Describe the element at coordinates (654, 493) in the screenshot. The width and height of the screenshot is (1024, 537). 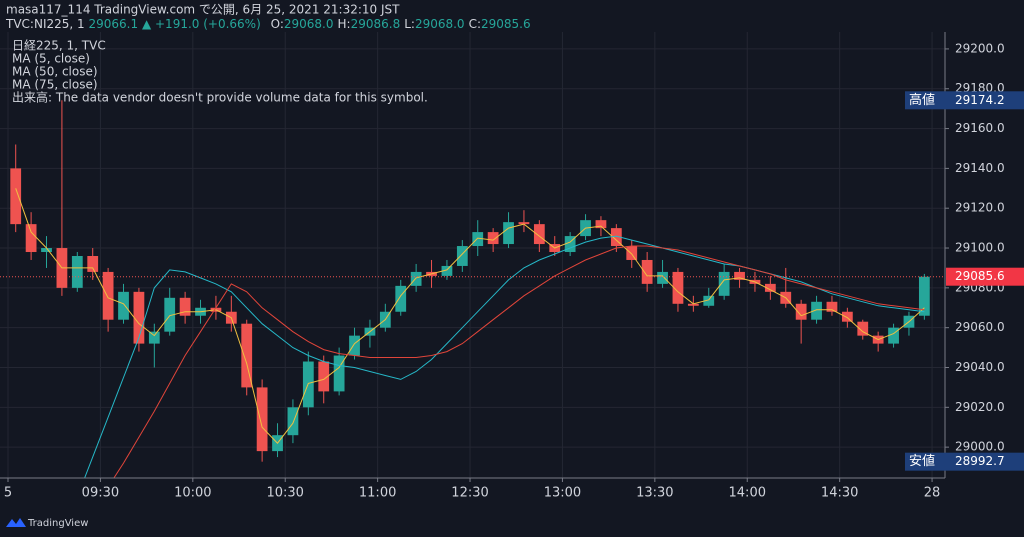
I see `x-tick-label: 13:30` at that location.